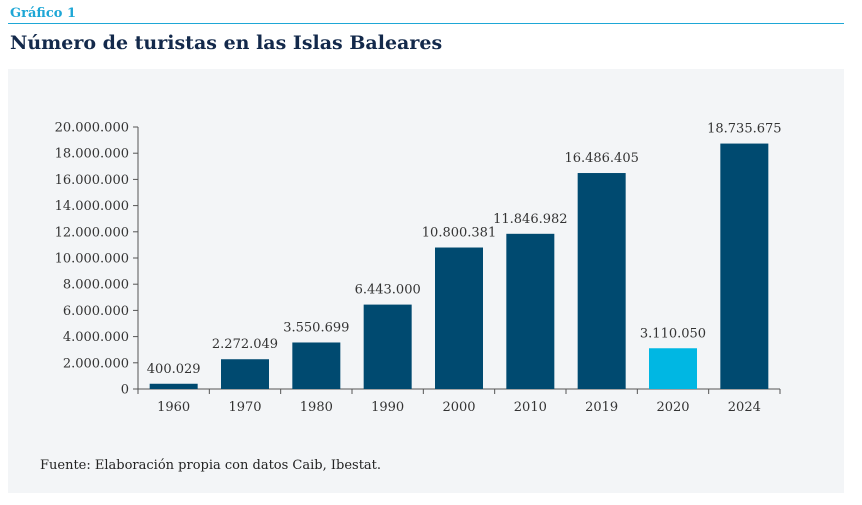  Describe the element at coordinates (388, 290) in the screenshot. I see `data-label: 6.443.000` at that location.